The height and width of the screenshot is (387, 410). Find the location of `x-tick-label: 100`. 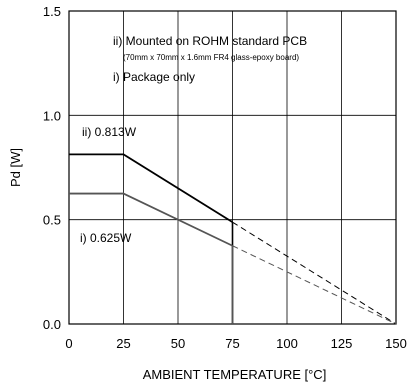

x-tick-label: 100 is located at coordinates (287, 343).